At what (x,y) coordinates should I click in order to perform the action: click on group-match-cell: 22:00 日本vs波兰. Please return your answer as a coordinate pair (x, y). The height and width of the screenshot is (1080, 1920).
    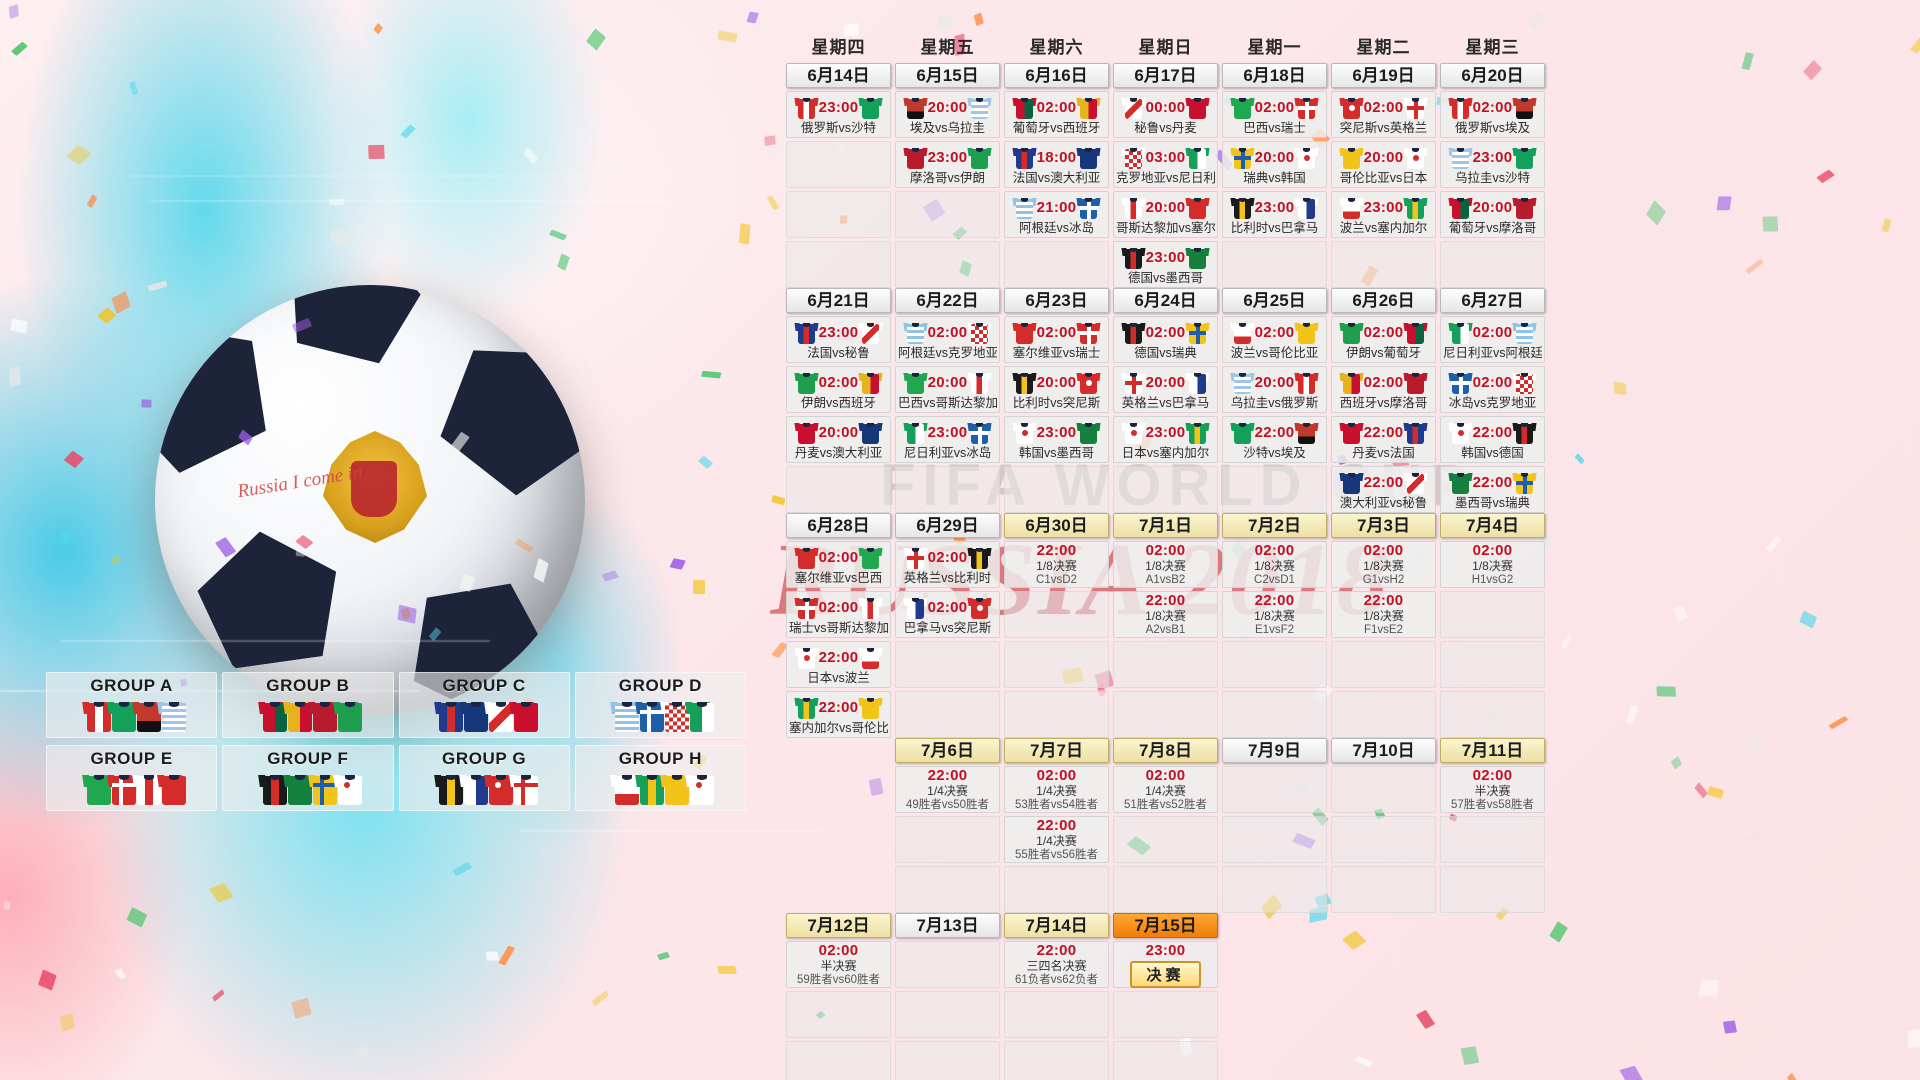
    Looking at the image, I should click on (838, 664).